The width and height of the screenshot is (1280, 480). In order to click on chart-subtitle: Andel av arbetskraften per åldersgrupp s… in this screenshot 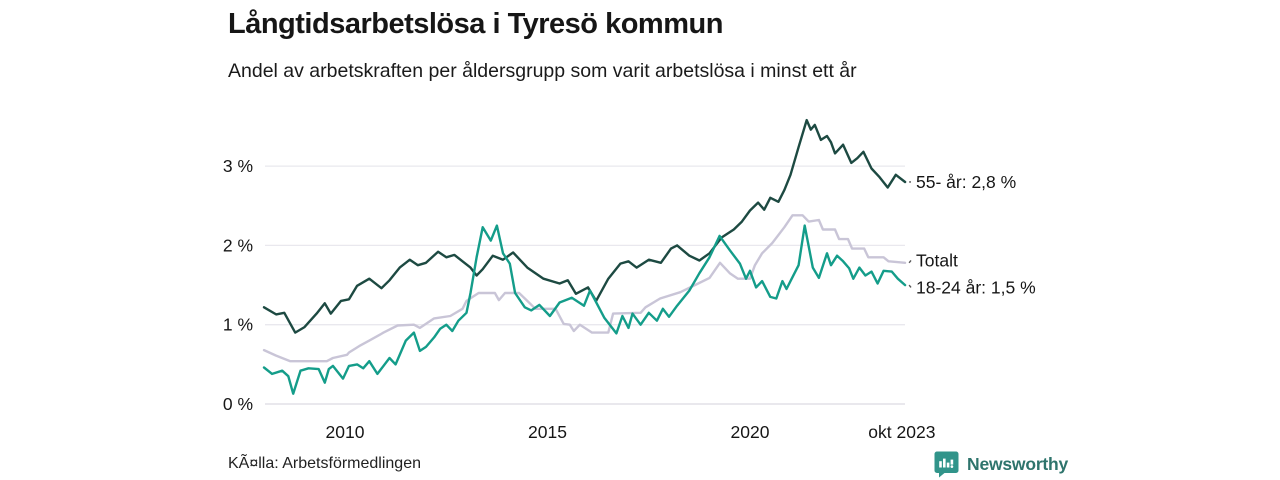, I will do `click(542, 71)`.